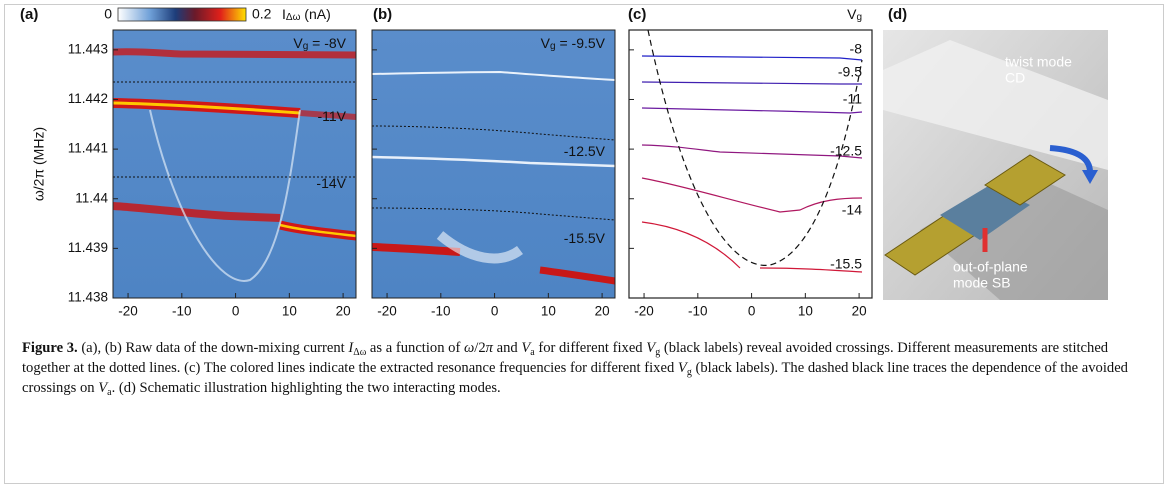  Describe the element at coordinates (293, 17) in the screenshot. I see `colorbar-title-sub: Δω` at that location.